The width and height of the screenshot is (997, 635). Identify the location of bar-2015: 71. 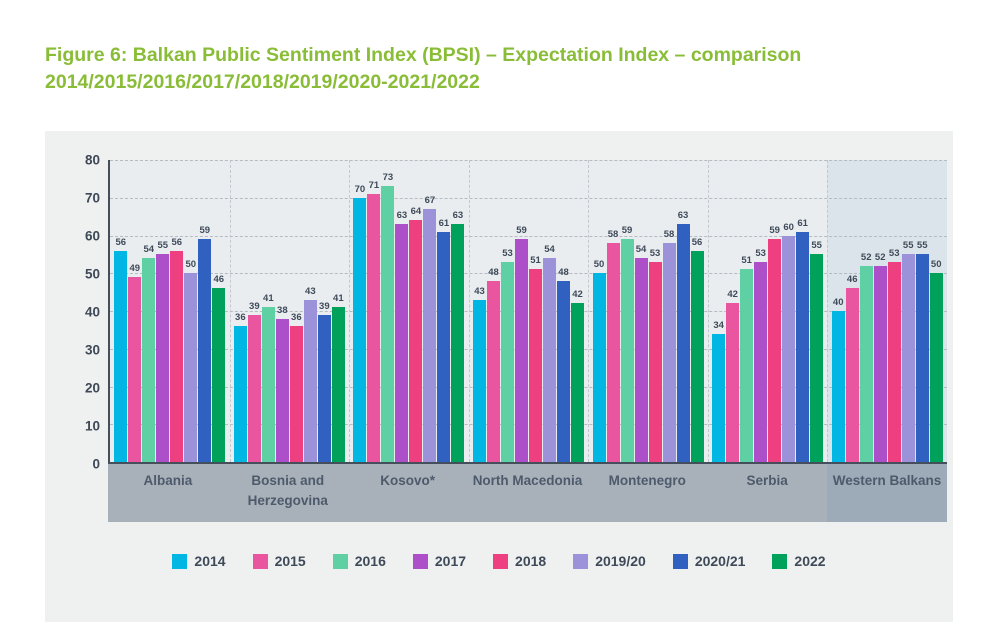
(374, 321).